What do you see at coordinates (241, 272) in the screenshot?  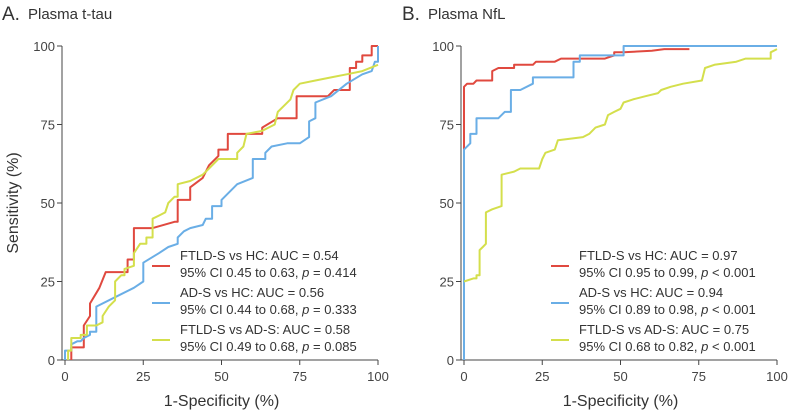 I see `legend-ci-text: 95% CI 0.45 to 0.63,` at bounding box center [241, 272].